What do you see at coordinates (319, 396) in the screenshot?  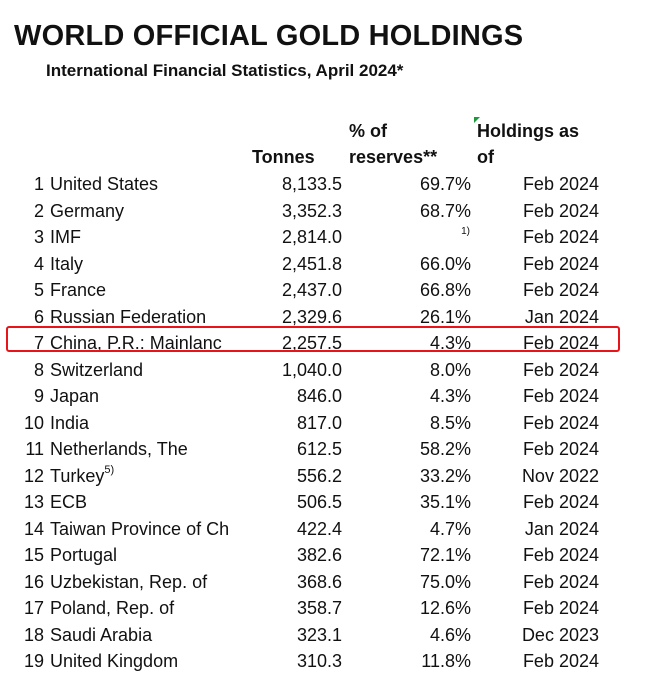 I see `tonnes-cell: 846.0` at bounding box center [319, 396].